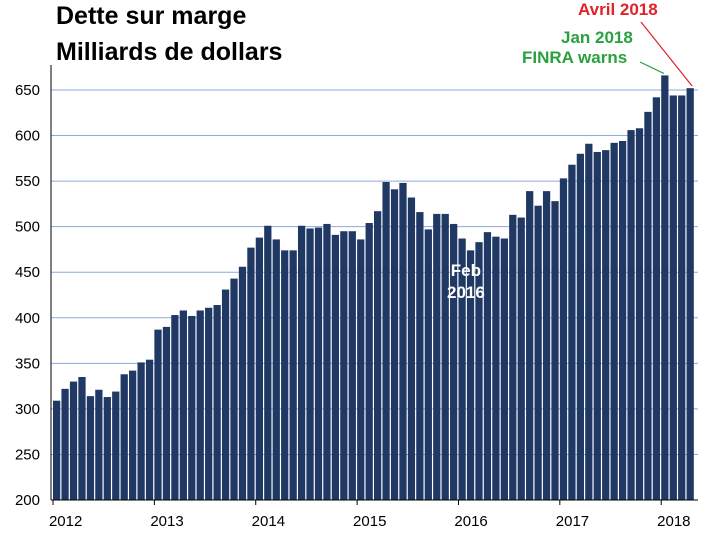 The image size is (710, 537). I want to click on y-tick-label: 450, so click(27, 272).